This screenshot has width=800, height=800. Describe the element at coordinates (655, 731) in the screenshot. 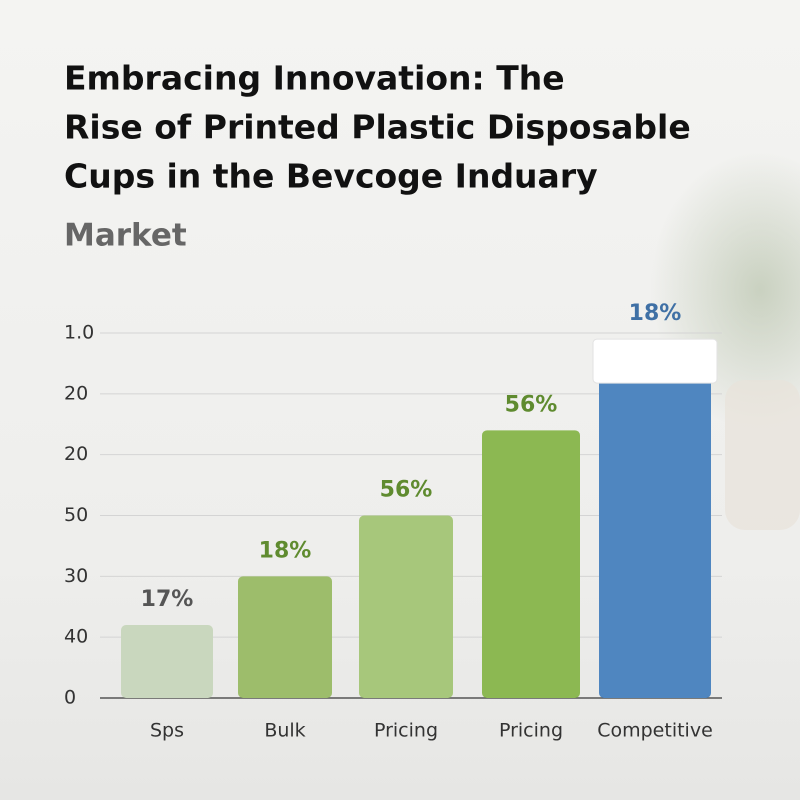

I see `x-tick-label: Competitive` at that location.